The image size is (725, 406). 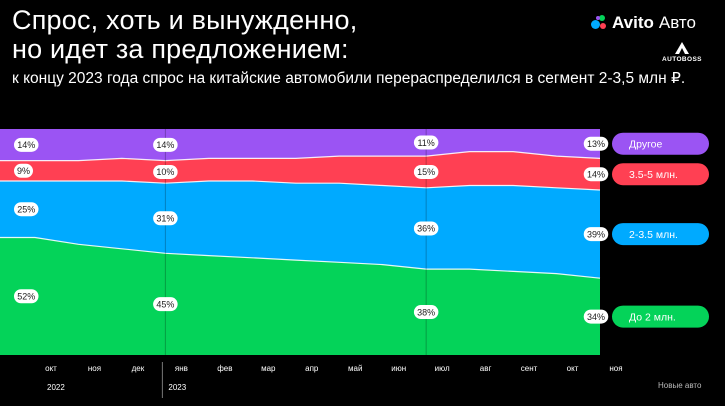 I want to click on value-label-text: 10%, so click(x=165, y=172).